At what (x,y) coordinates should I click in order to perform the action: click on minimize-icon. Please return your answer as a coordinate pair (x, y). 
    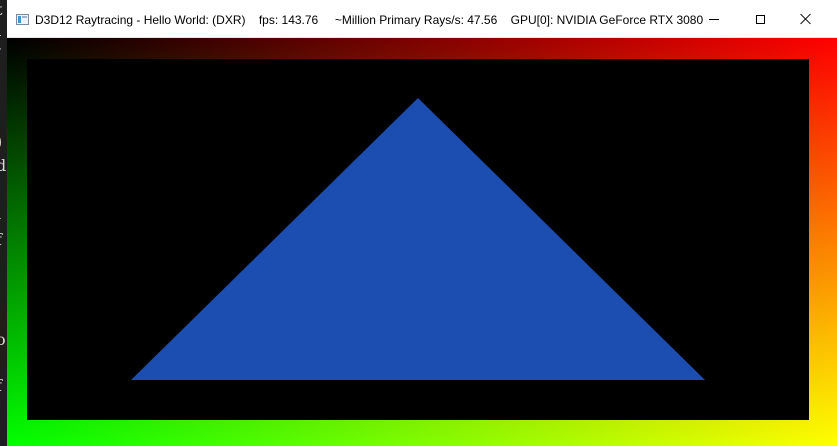
    Looking at the image, I should click on (714, 19).